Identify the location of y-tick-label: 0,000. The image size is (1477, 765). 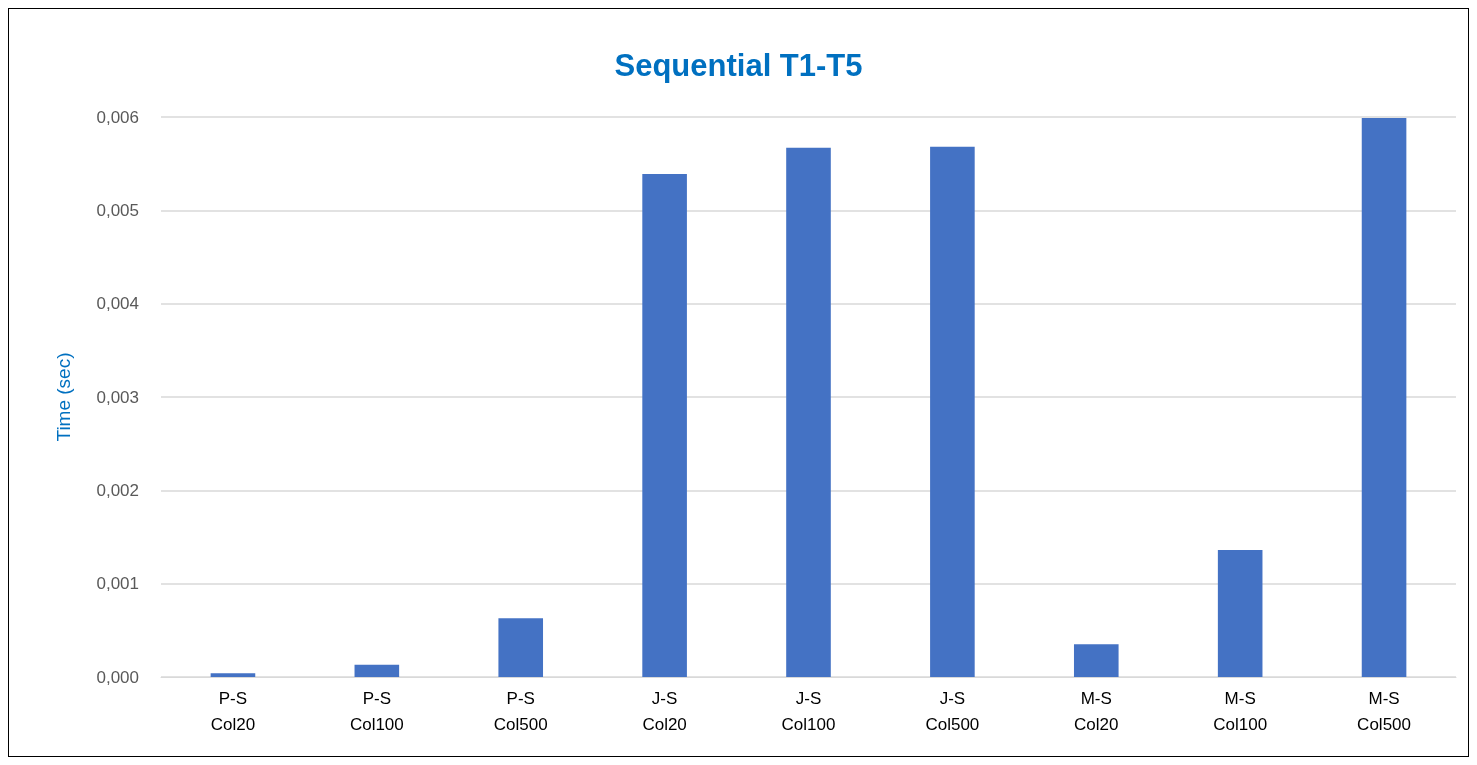
(117, 677).